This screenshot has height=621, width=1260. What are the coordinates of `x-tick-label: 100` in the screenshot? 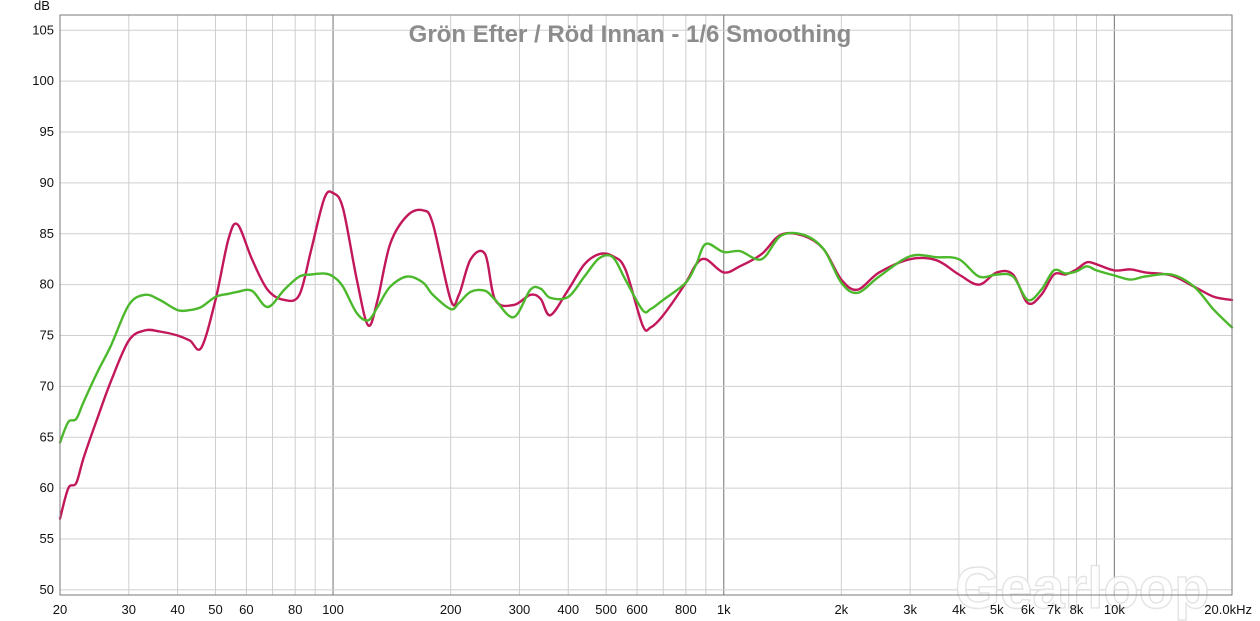 It's located at (333, 609).